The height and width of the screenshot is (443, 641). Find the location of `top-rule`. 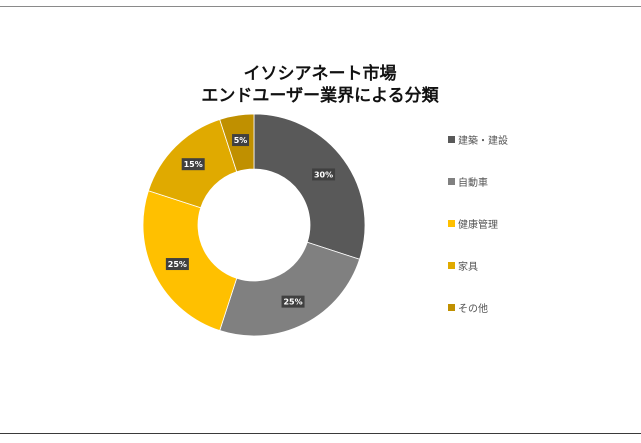

top-rule is located at coordinates (320, 6).